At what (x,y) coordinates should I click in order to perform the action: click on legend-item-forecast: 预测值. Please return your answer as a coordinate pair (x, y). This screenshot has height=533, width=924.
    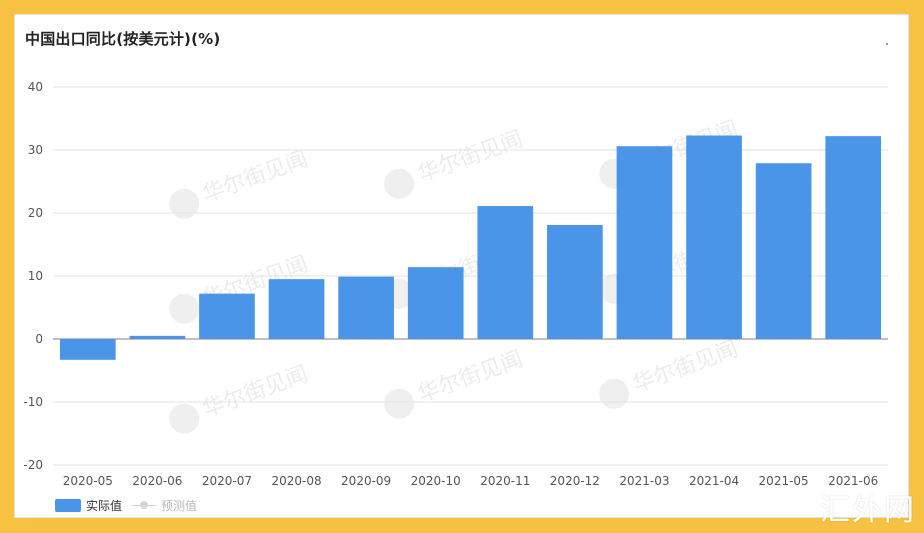
    Looking at the image, I should click on (164, 505).